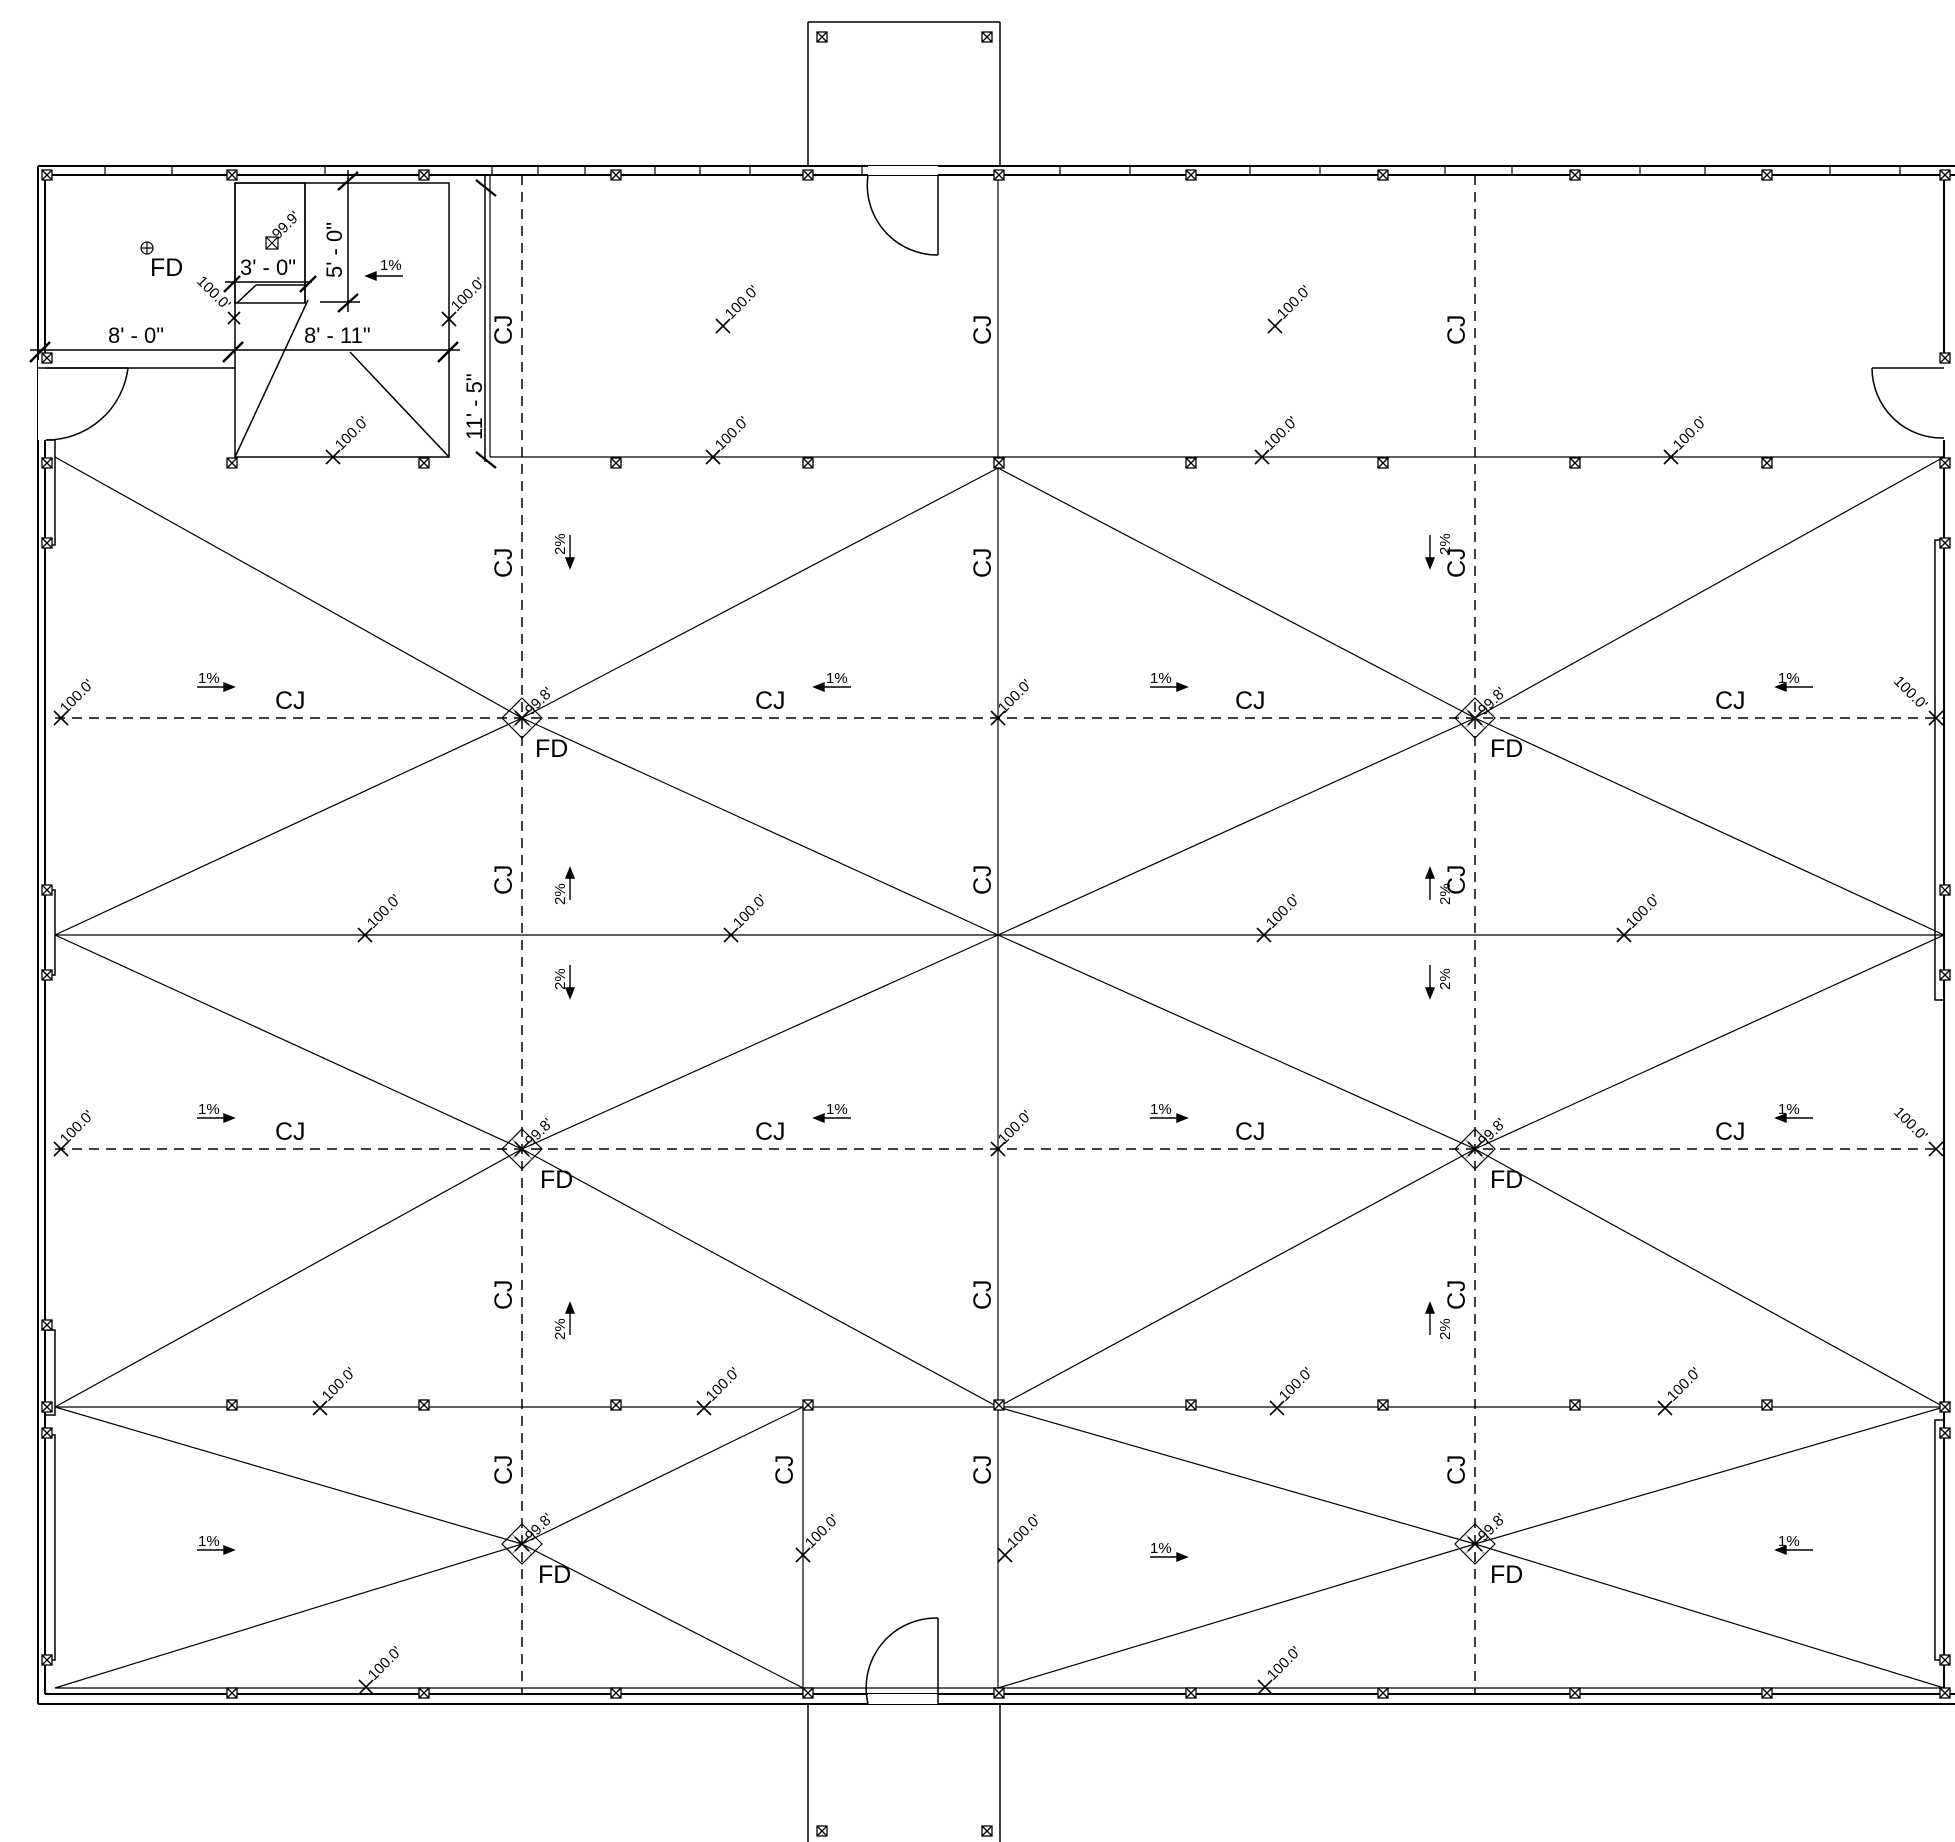  I want to click on door-bottom, so click(902, 1661).